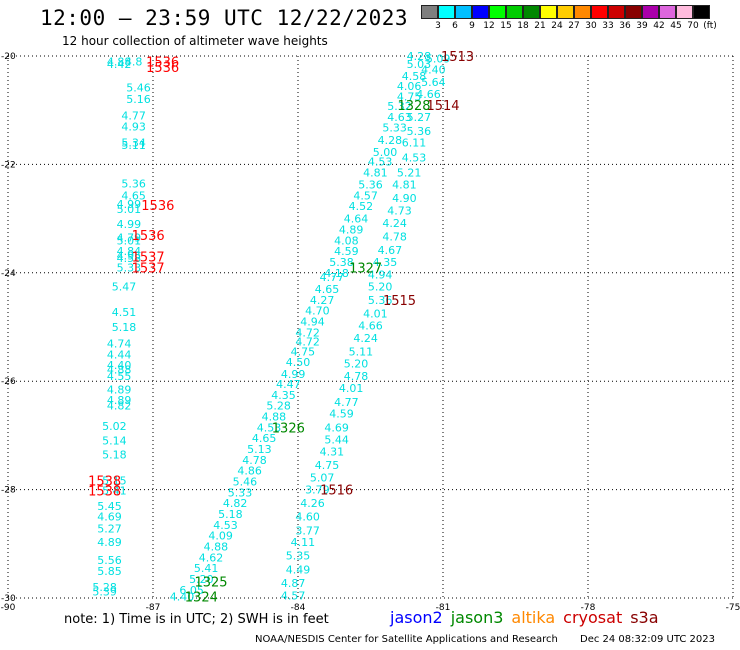 This screenshot has width=740, height=650. What do you see at coordinates (404, 198) in the screenshot?
I see `wave-height-label: 4.90` at bounding box center [404, 198].